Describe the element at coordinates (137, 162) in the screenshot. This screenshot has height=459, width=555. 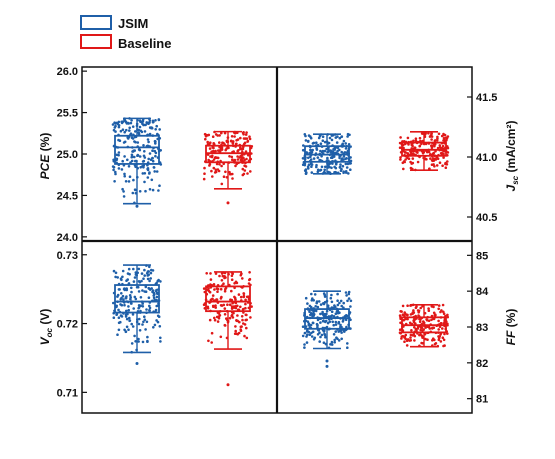
I see `box-jsim` at that location.